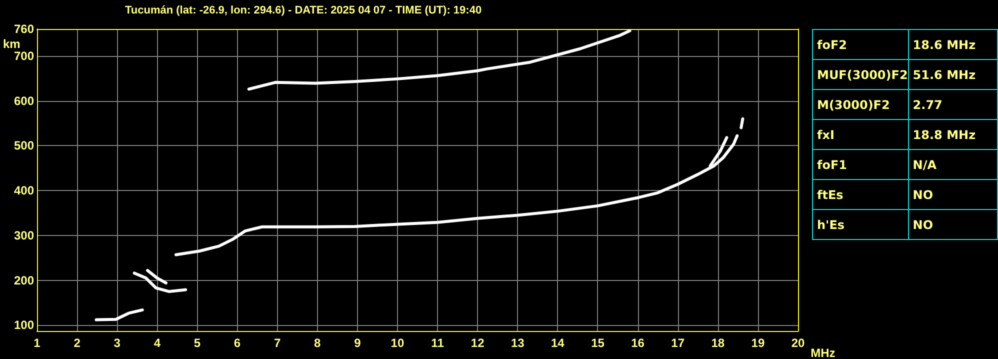 The width and height of the screenshot is (998, 359). I want to click on y-tick-label: 100, so click(24, 325).